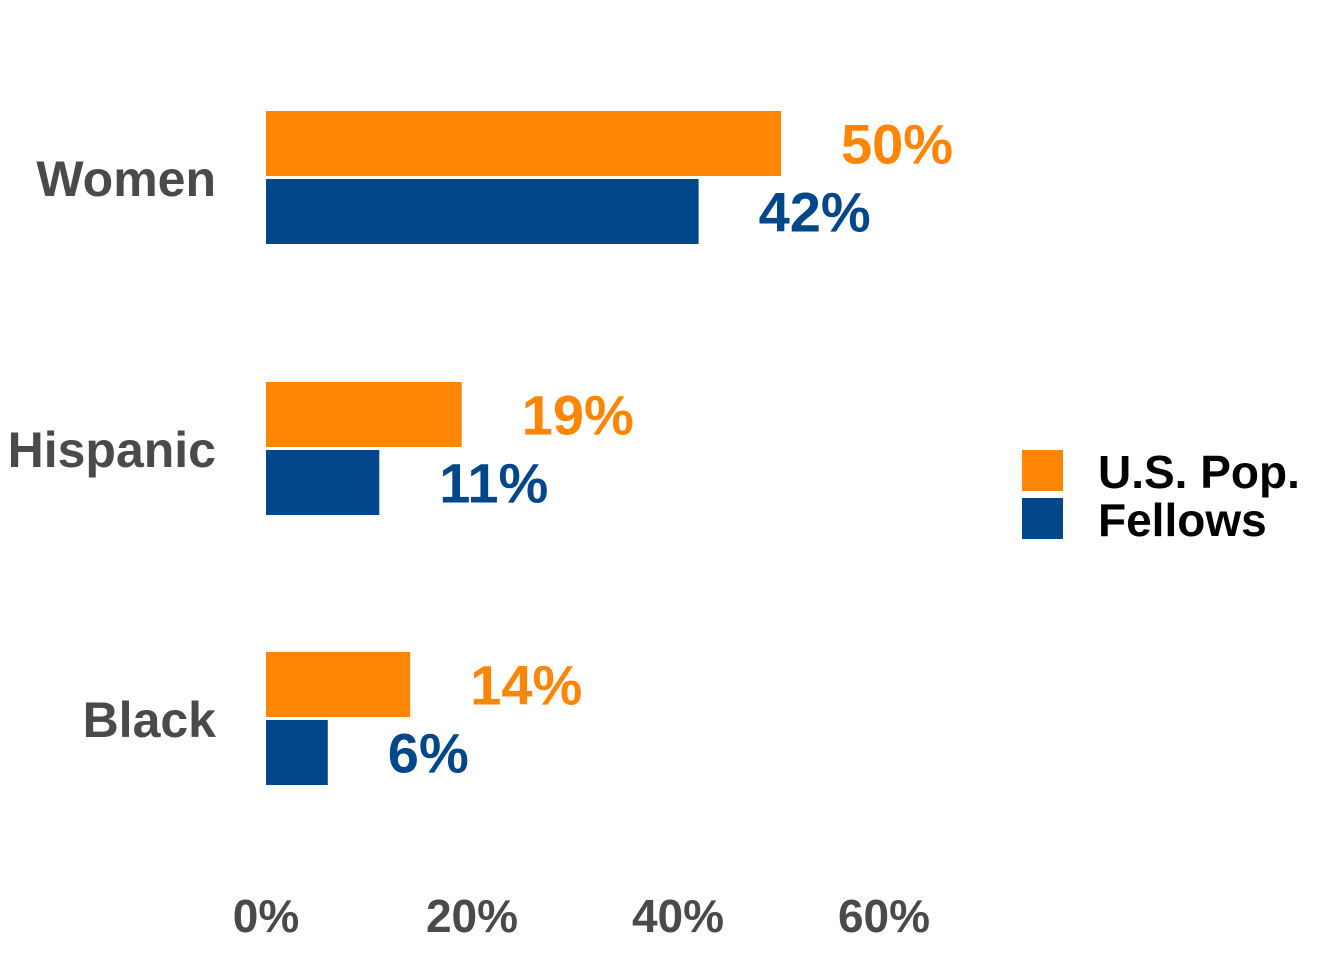  Describe the element at coordinates (884, 916) in the screenshot. I see `x-tick-label: 60%` at that location.